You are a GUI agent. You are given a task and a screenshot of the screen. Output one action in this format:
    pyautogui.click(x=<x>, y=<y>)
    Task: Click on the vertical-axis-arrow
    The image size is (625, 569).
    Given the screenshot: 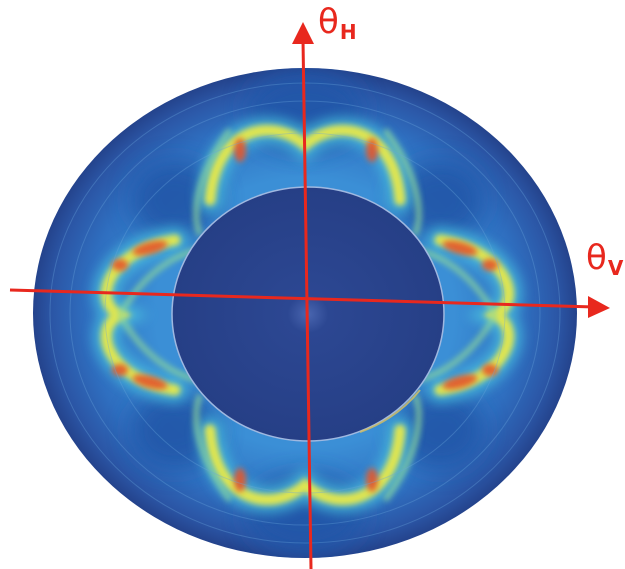 What is the action you would take?
    pyautogui.click(x=303, y=33)
    